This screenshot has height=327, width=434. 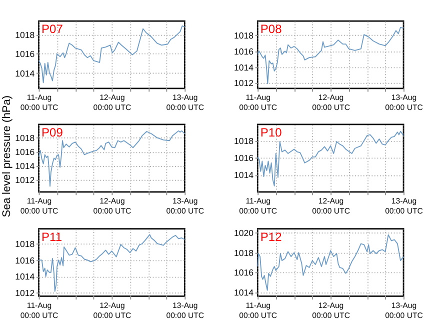 What do you see at coordinates (53, 132) in the screenshot?
I see `chart-title: P09` at bounding box center [53, 132].